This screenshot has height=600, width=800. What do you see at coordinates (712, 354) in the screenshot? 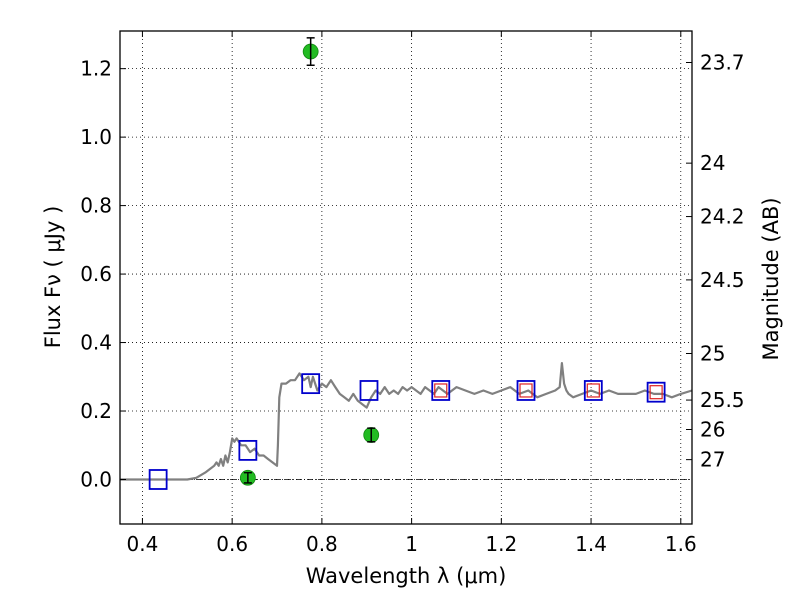
I see `right-tick-label: 25` at bounding box center [712, 354].